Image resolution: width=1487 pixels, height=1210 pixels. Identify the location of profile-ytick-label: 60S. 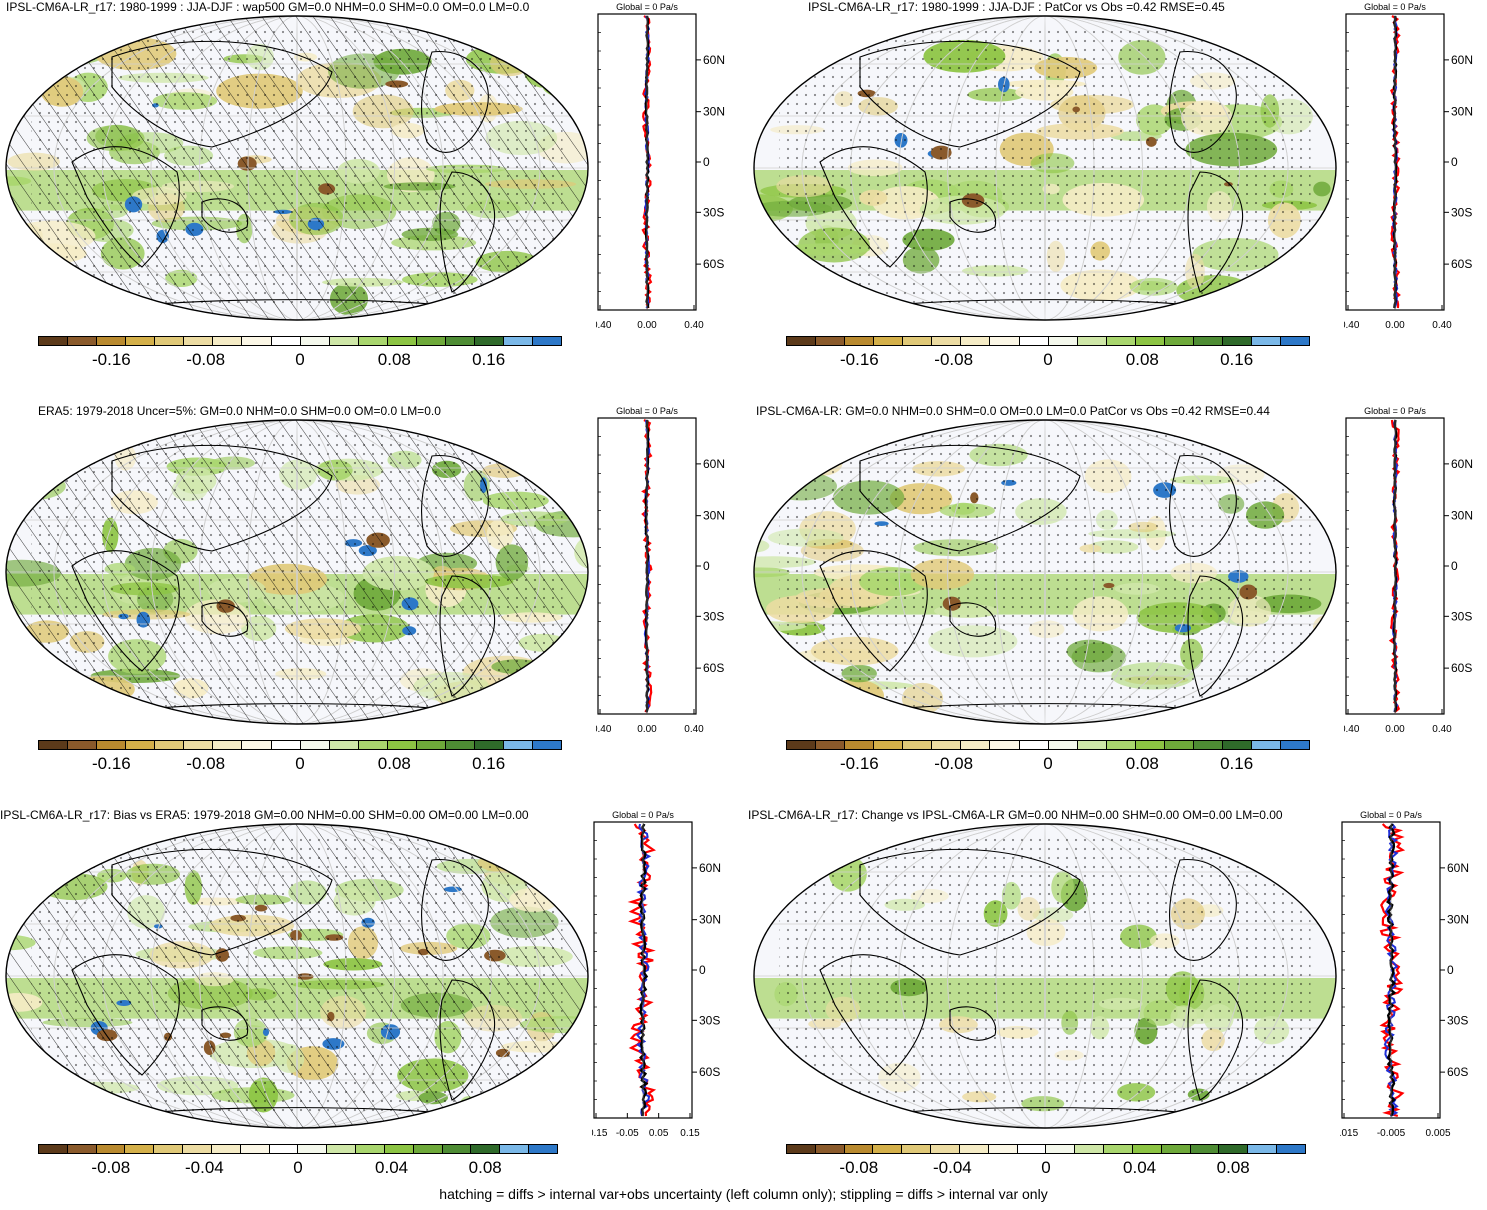
(1461, 668).